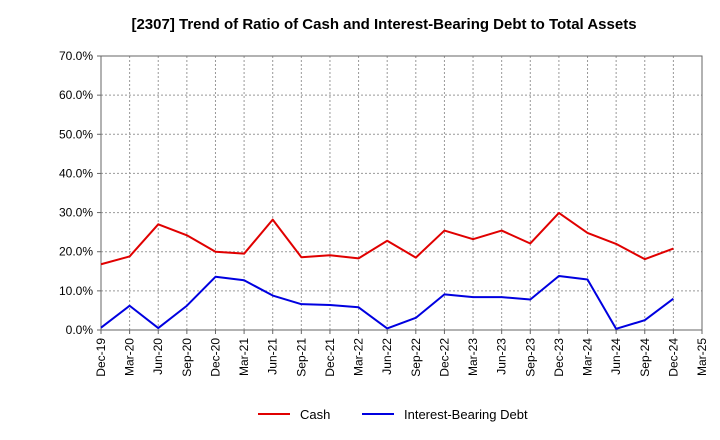  What do you see at coordinates (158, 356) in the screenshot?
I see `x-tick-label: Jun-20` at bounding box center [158, 356].